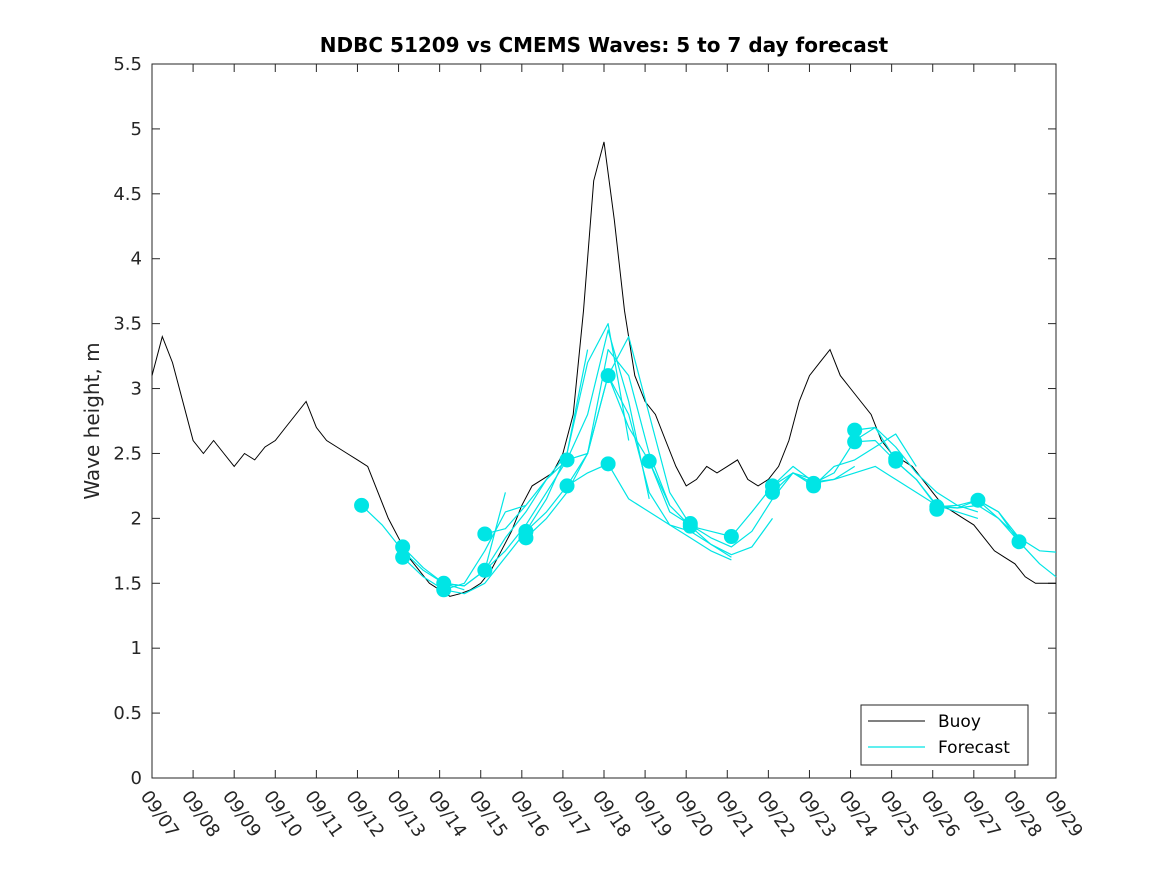 The height and width of the screenshot is (875, 1167). What do you see at coordinates (136, 259) in the screenshot?
I see `y-tick-label: 4` at bounding box center [136, 259].